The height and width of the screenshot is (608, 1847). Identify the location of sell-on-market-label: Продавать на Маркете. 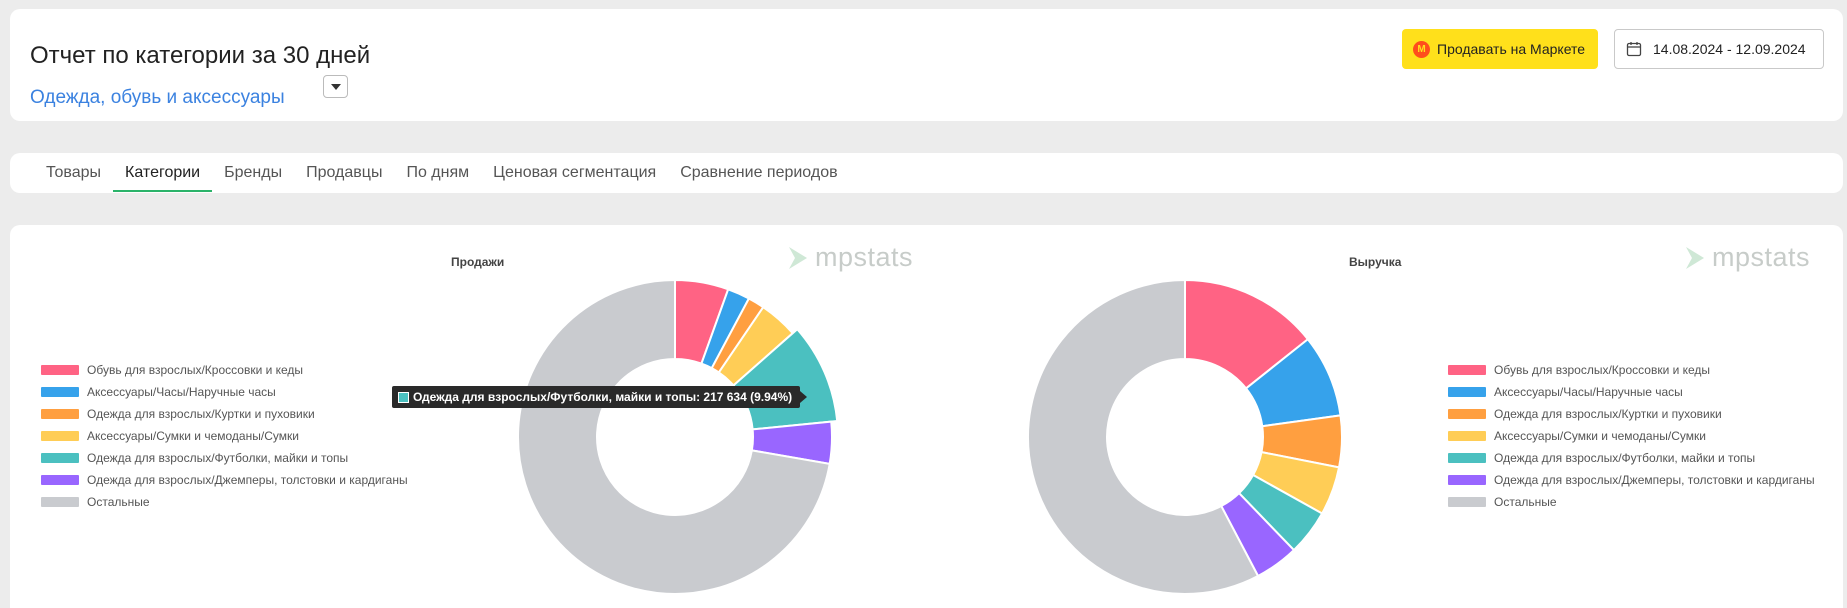
(1511, 49).